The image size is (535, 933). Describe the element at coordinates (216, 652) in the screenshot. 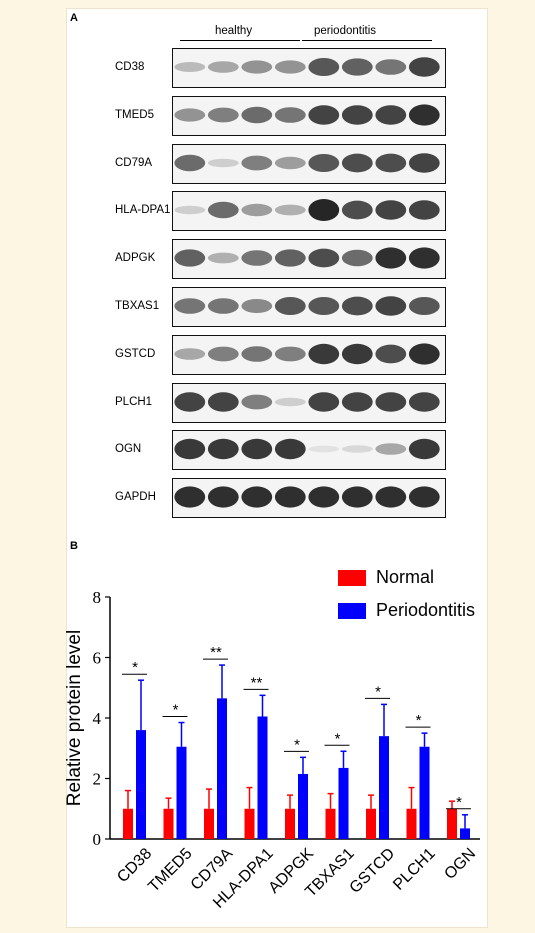

I see `significance-marker: **` at that location.